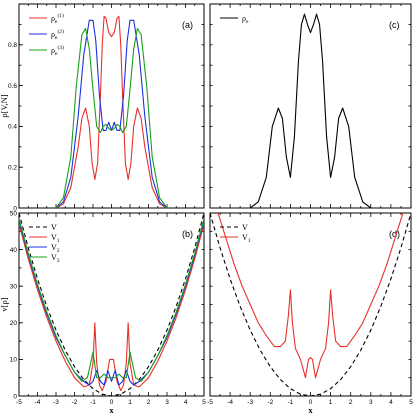  What do you see at coordinates (15, 396) in the screenshot?
I see `y-tick-label-b: 0` at bounding box center [15, 396].